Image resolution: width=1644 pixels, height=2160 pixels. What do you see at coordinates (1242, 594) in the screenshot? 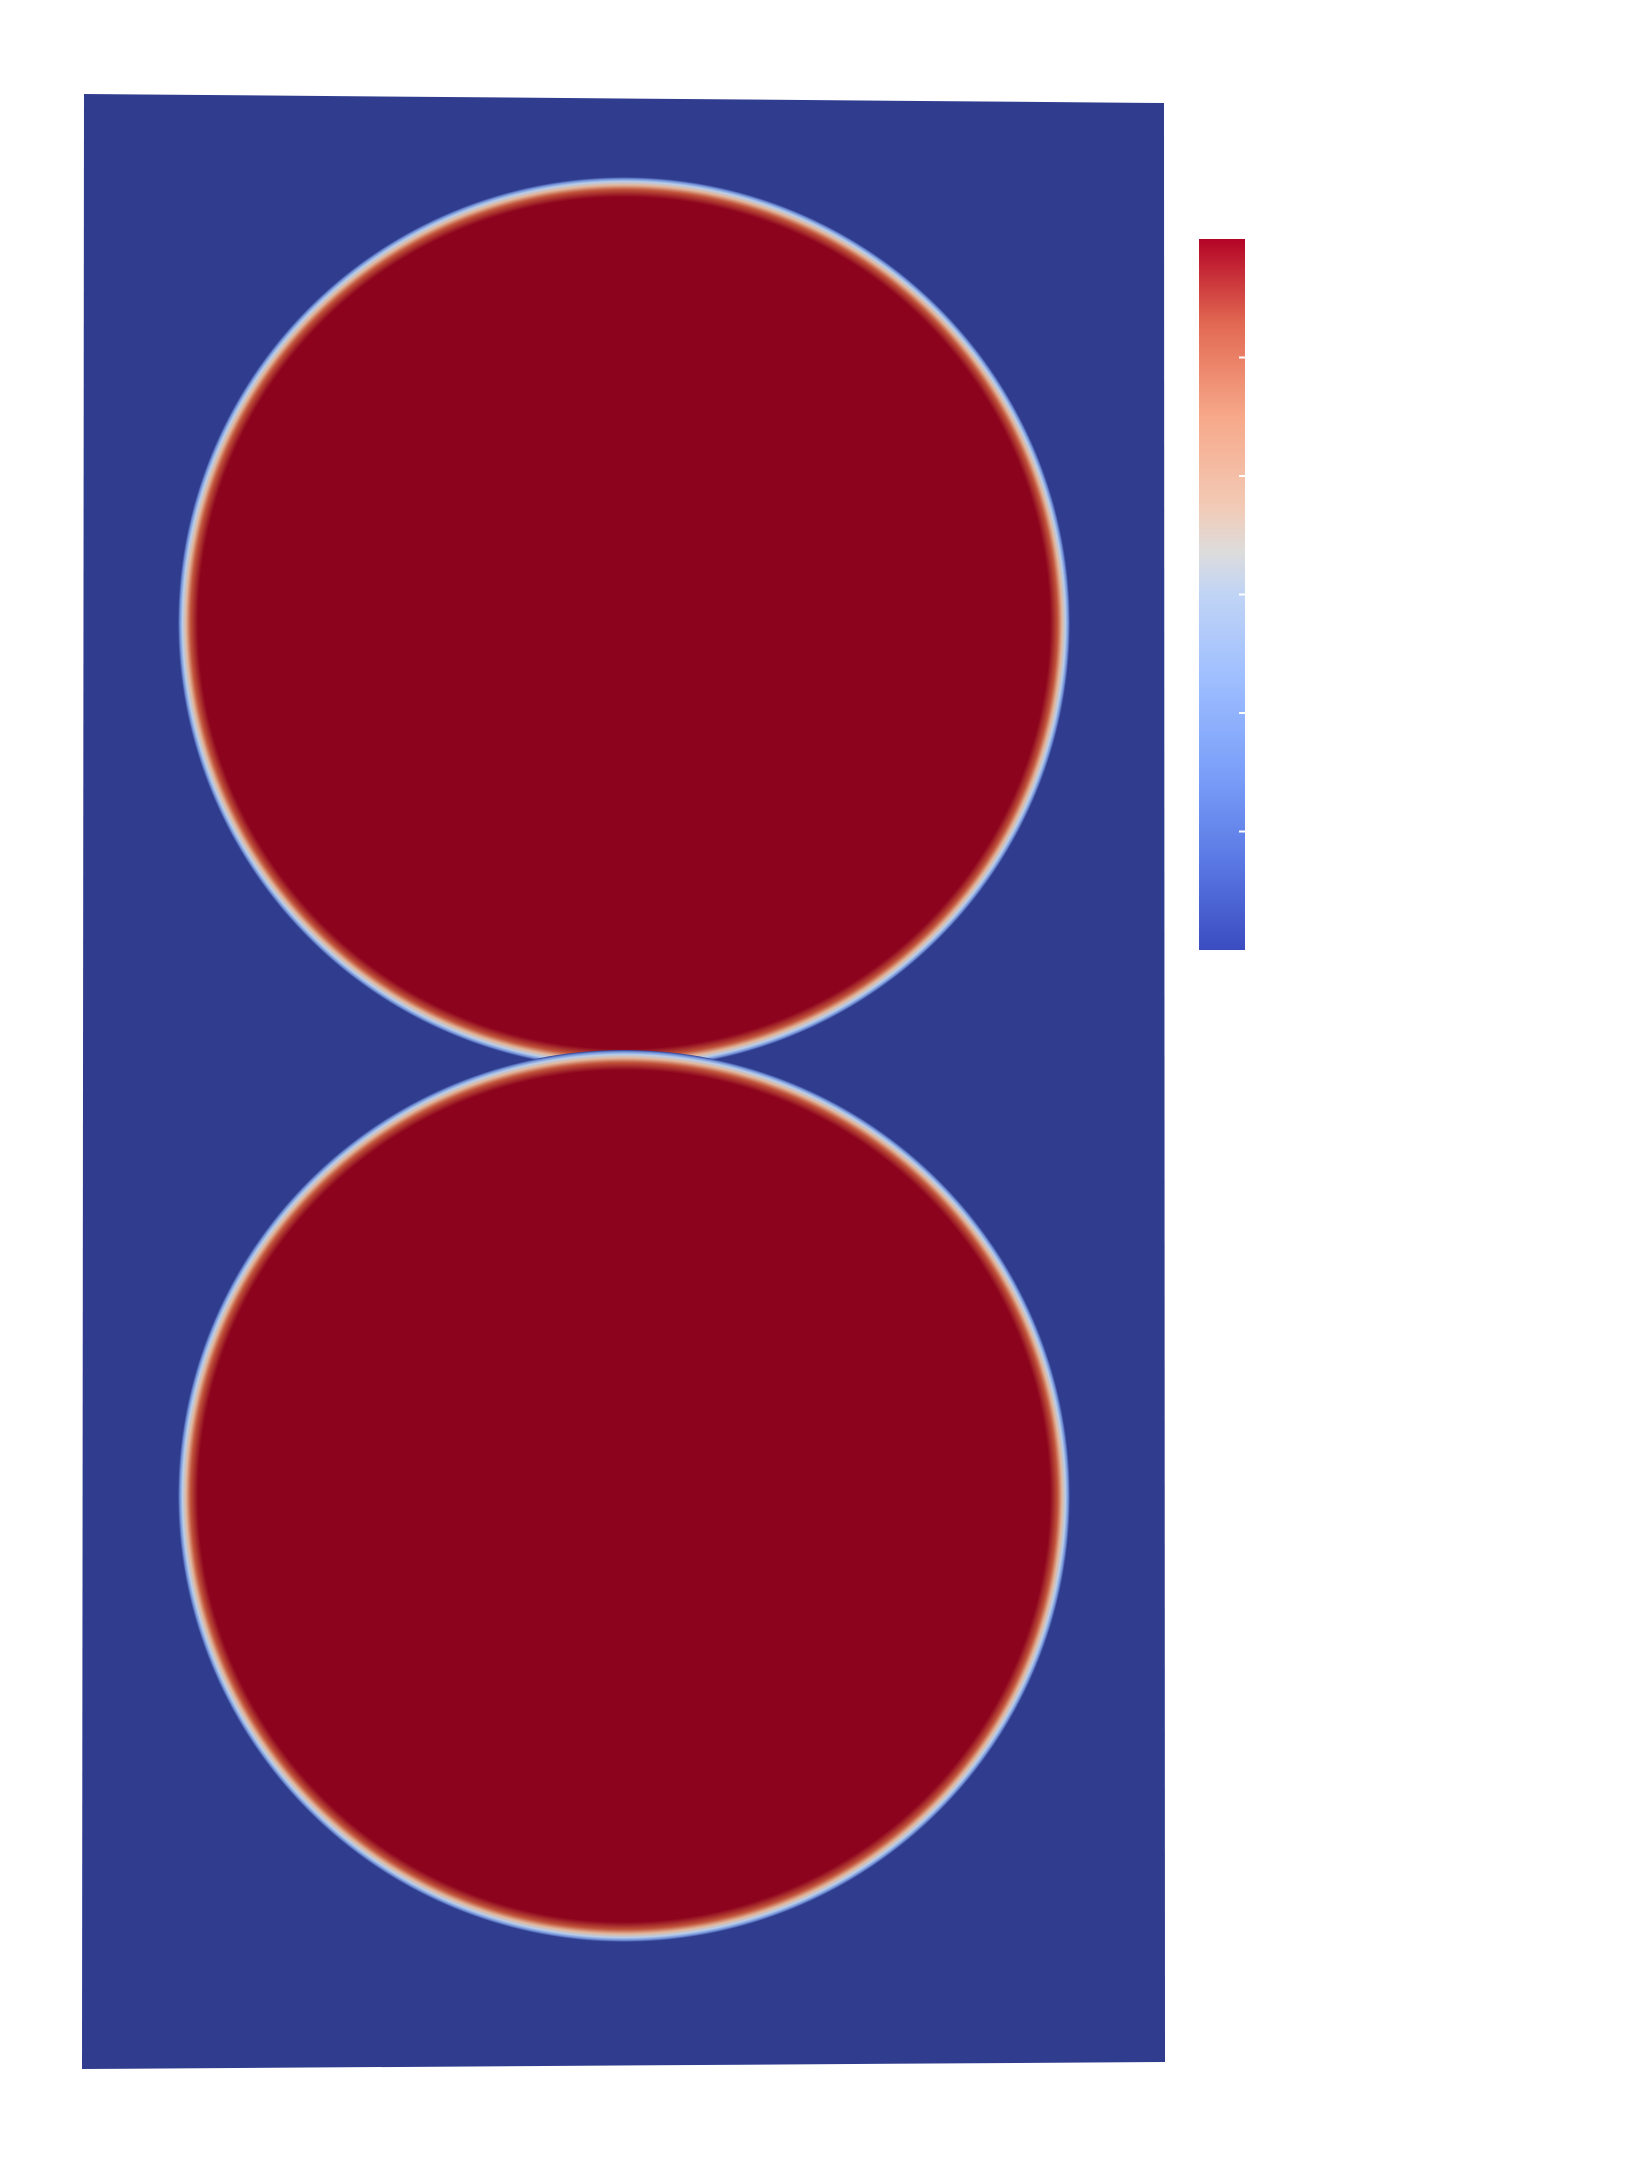
I see `colorbar-ticks` at bounding box center [1242, 594].